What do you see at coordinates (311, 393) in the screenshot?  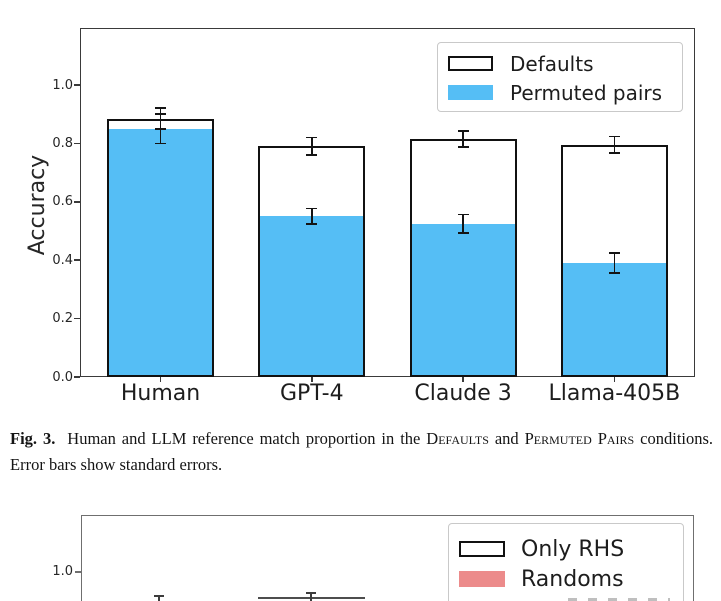 I see `x-tick-label-gpt-4: GPT-4` at bounding box center [311, 393].